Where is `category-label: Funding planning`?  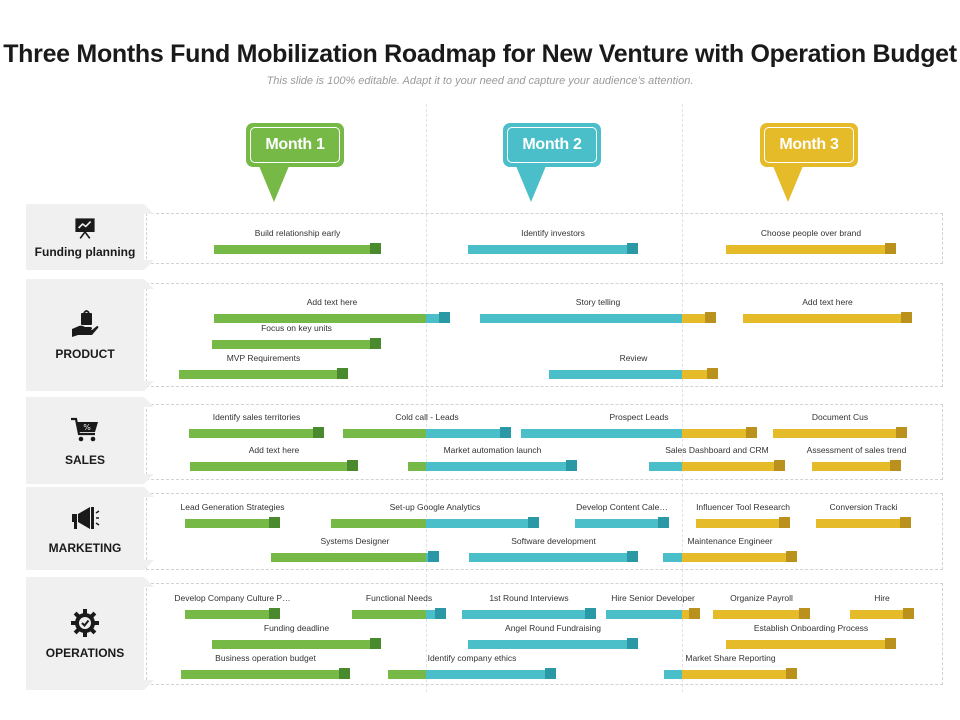 category-label: Funding planning is located at coordinates (85, 251).